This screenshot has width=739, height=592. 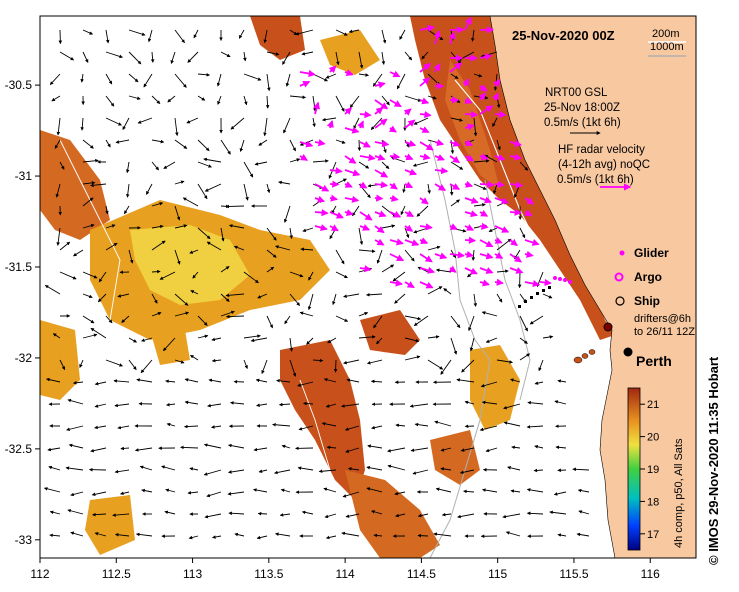 I want to click on x-tick-label: 112.5, so click(x=116, y=574).